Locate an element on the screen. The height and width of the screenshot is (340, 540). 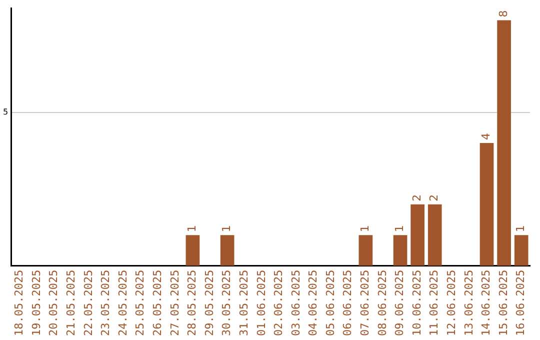
x-tick-label: 31.05.2025 is located at coordinates (243, 303).